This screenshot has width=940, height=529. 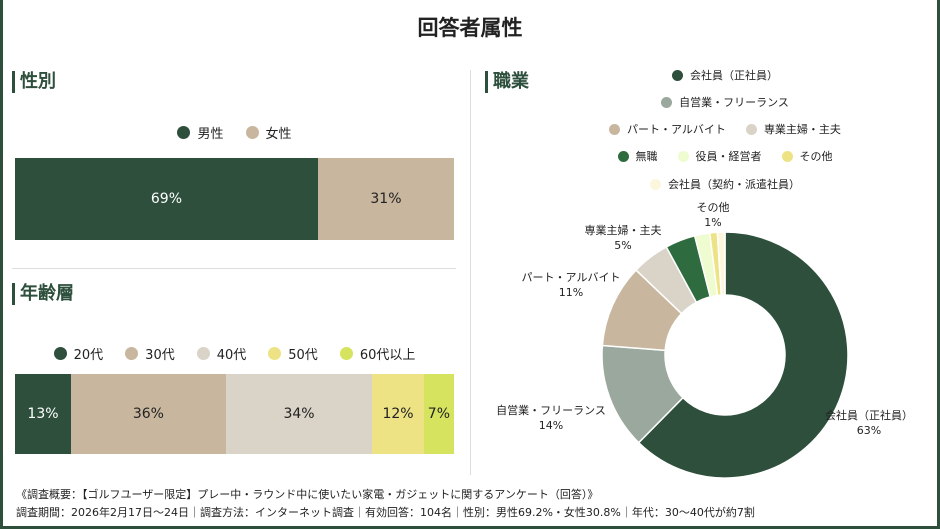 I want to click on legend-item: 女性, so click(x=268, y=132).